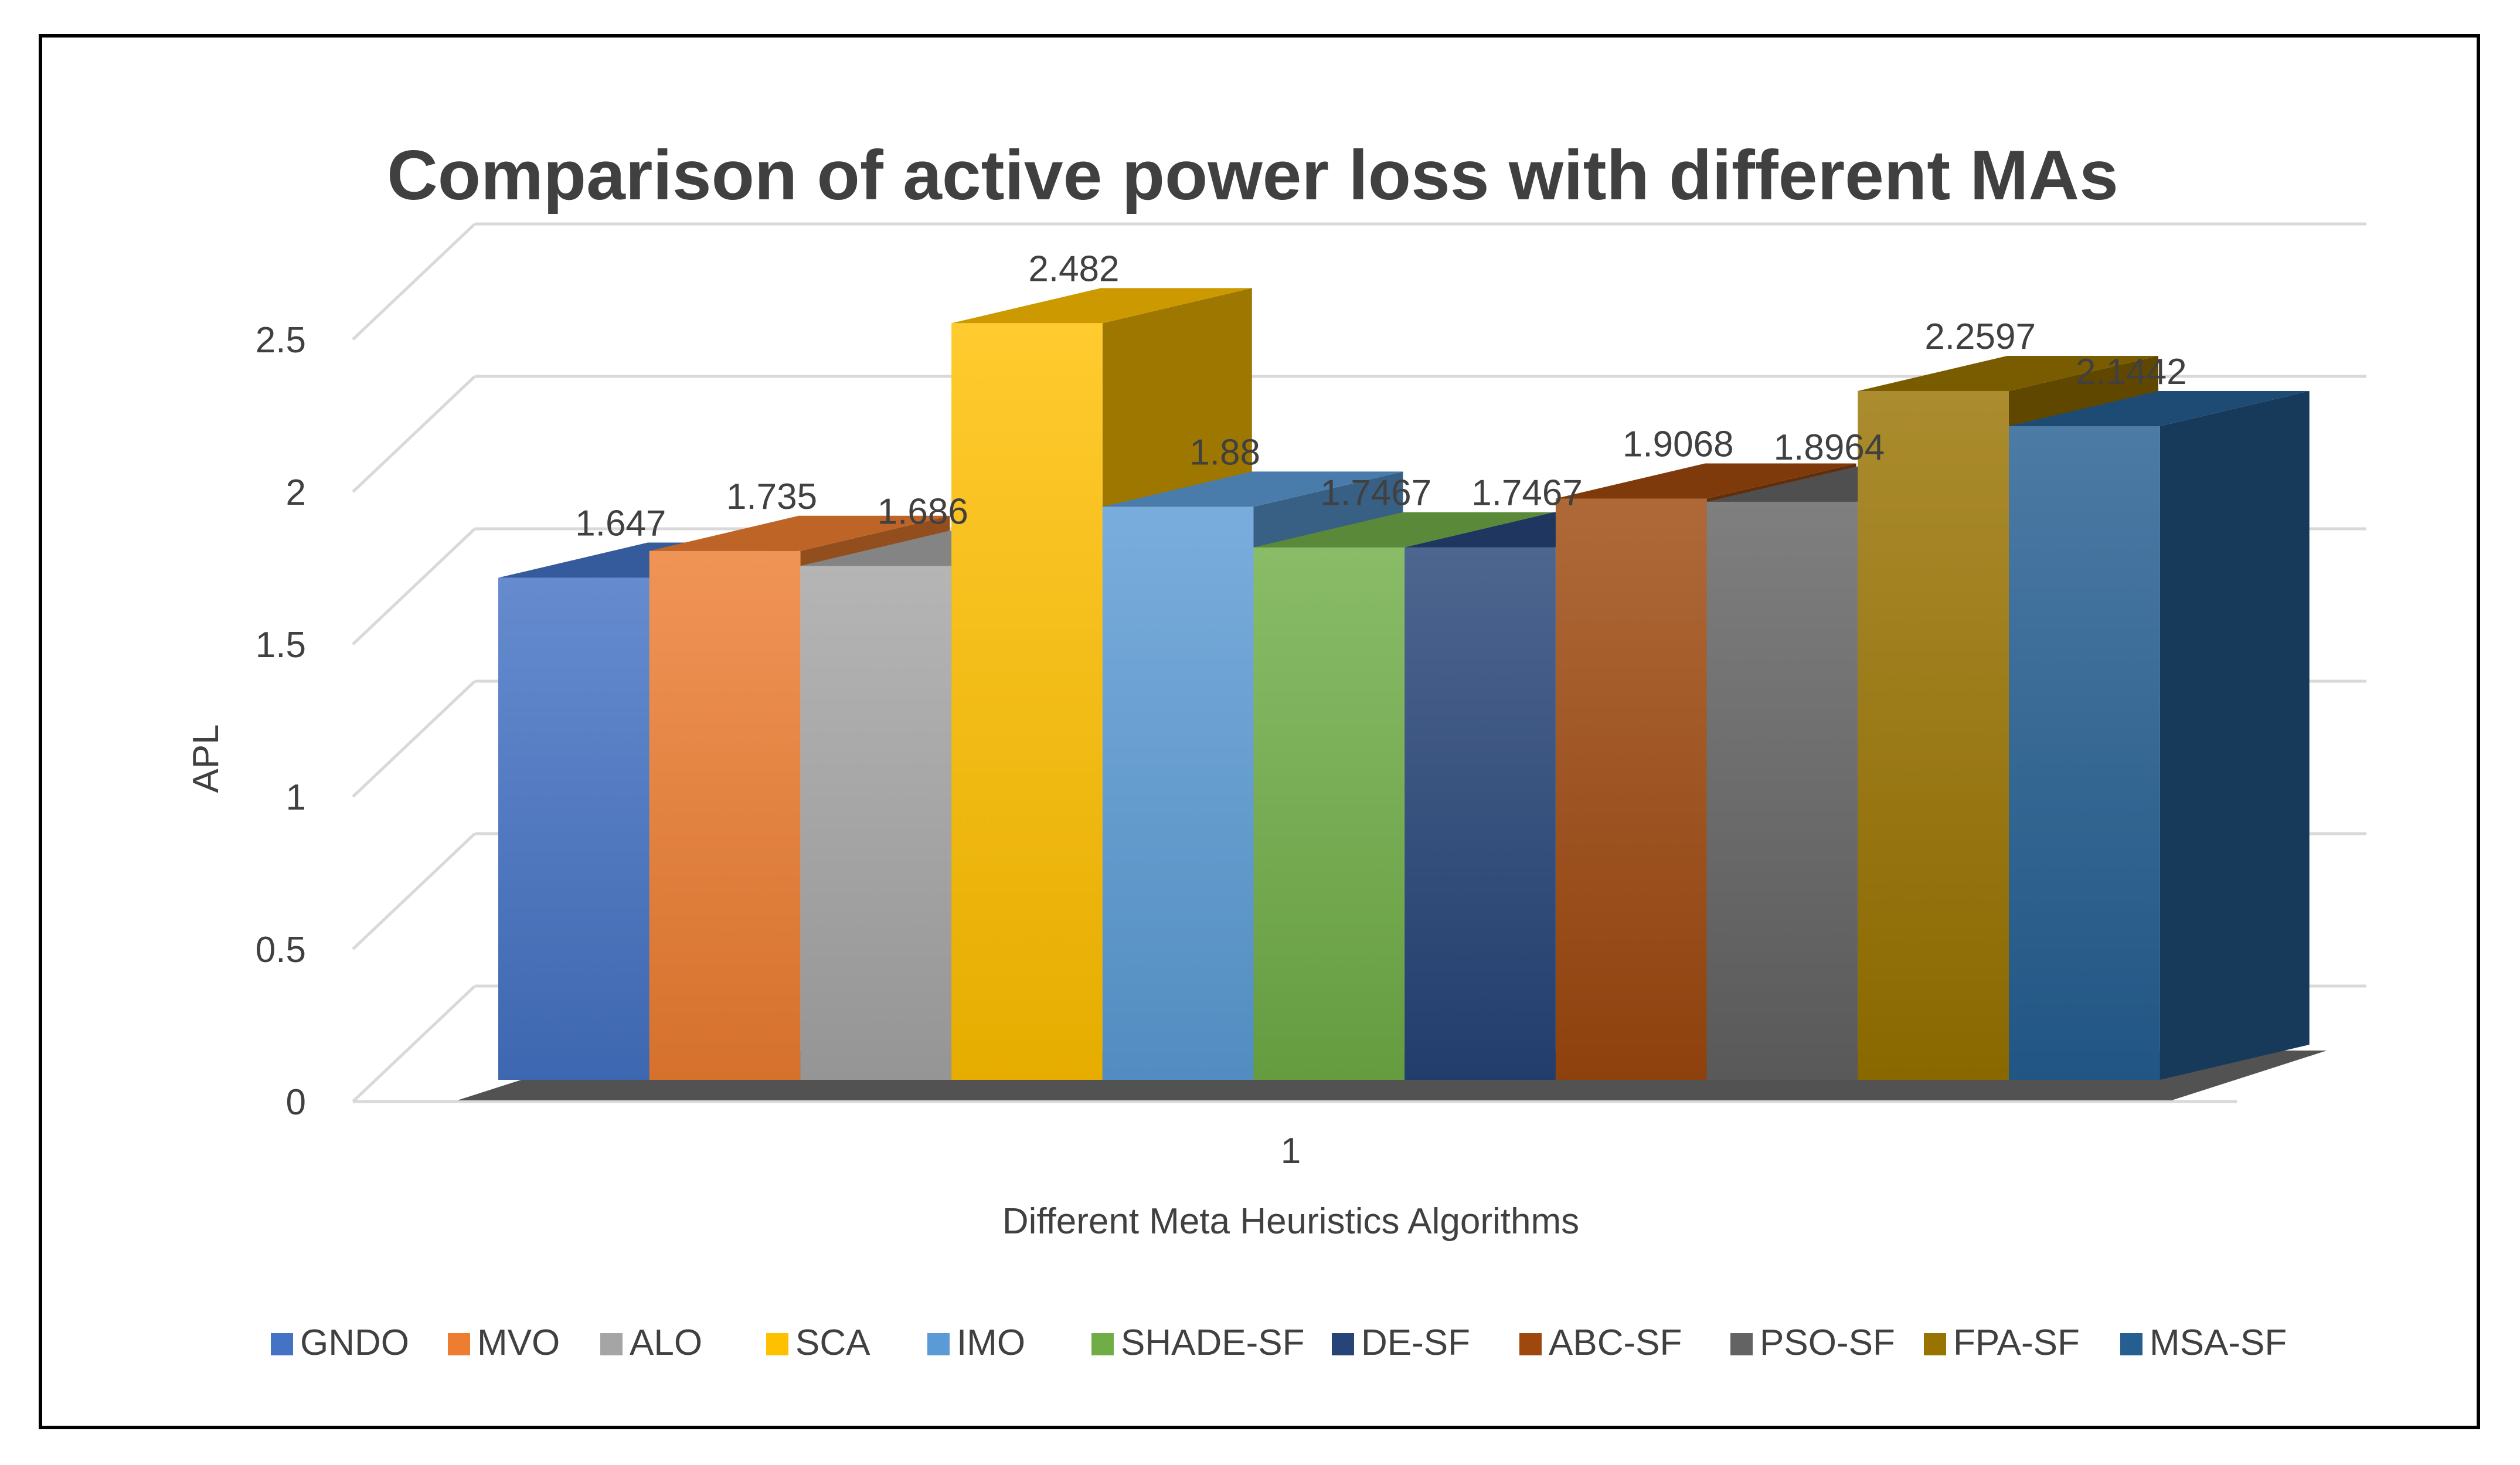 The image size is (2520, 1465). I want to click on y-tick-label: 1.5, so click(281, 645).